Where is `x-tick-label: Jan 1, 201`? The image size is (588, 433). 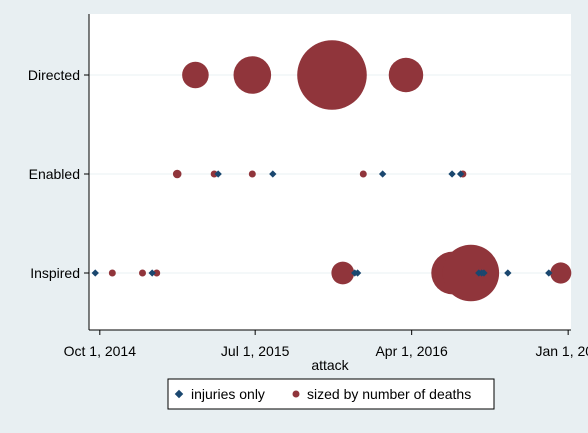 x-tick-label: Jan 1, 201 is located at coordinates (561, 351).